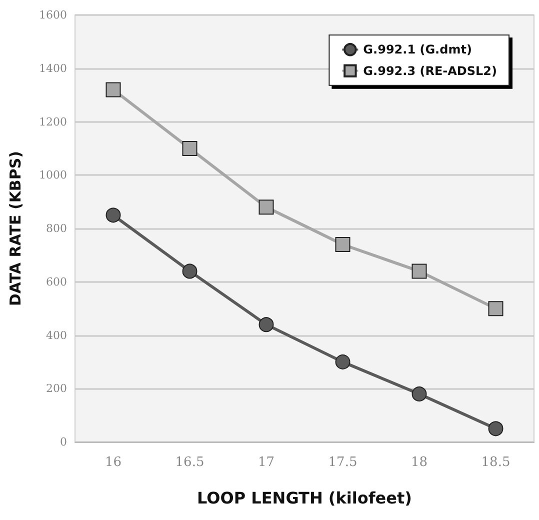 The height and width of the screenshot is (520, 539). Describe the element at coordinates (419, 462) in the screenshot. I see `x-tick-label: 18` at that location.